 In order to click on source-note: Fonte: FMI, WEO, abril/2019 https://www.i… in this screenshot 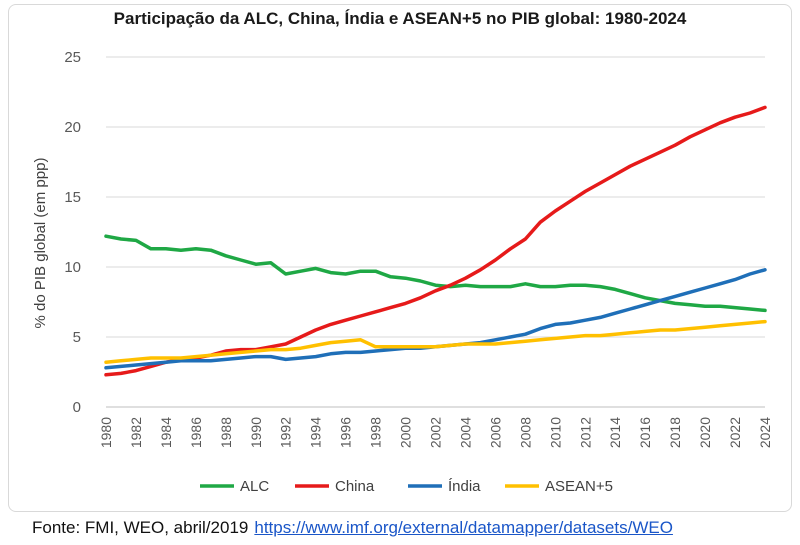, I will do `click(352, 528)`.